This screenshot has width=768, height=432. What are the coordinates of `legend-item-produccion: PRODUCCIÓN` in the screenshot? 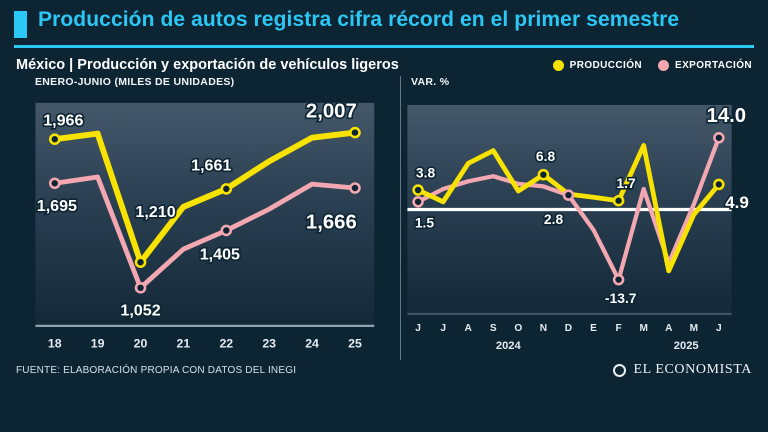 It's located at (597, 65).